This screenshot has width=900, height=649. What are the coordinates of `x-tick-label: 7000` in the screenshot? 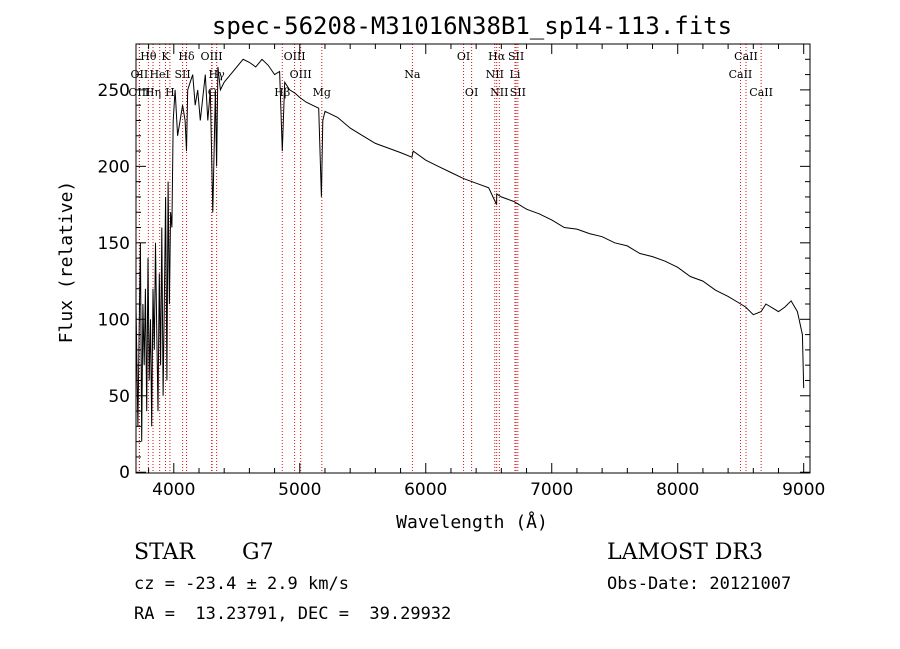 It's located at (551, 490).